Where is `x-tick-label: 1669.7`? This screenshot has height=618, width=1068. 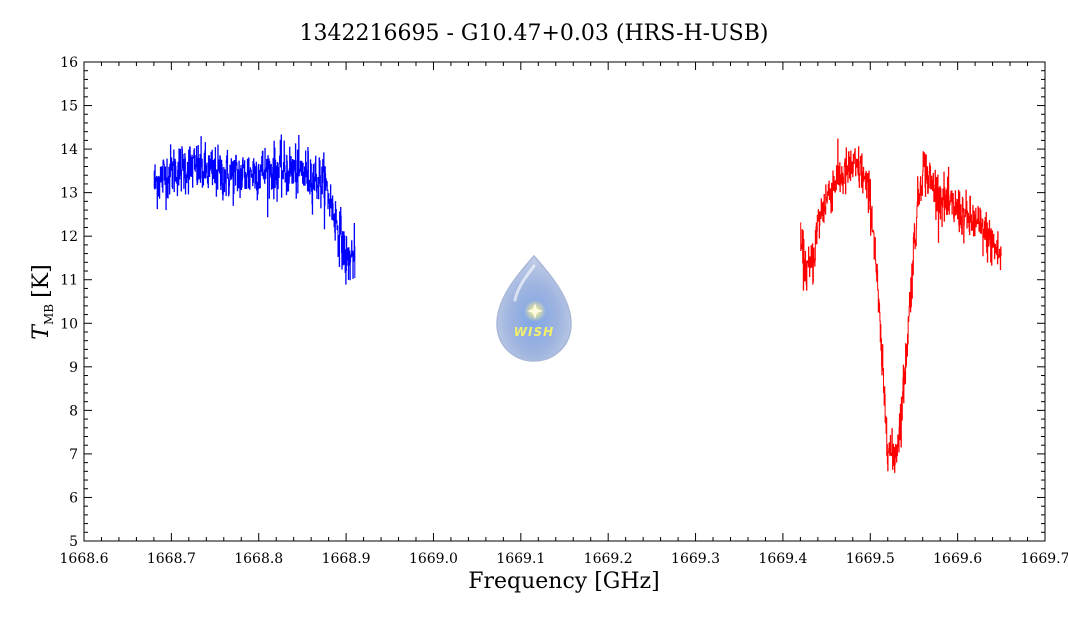
x-tick-label: 1669.7 is located at coordinates (1044, 559).